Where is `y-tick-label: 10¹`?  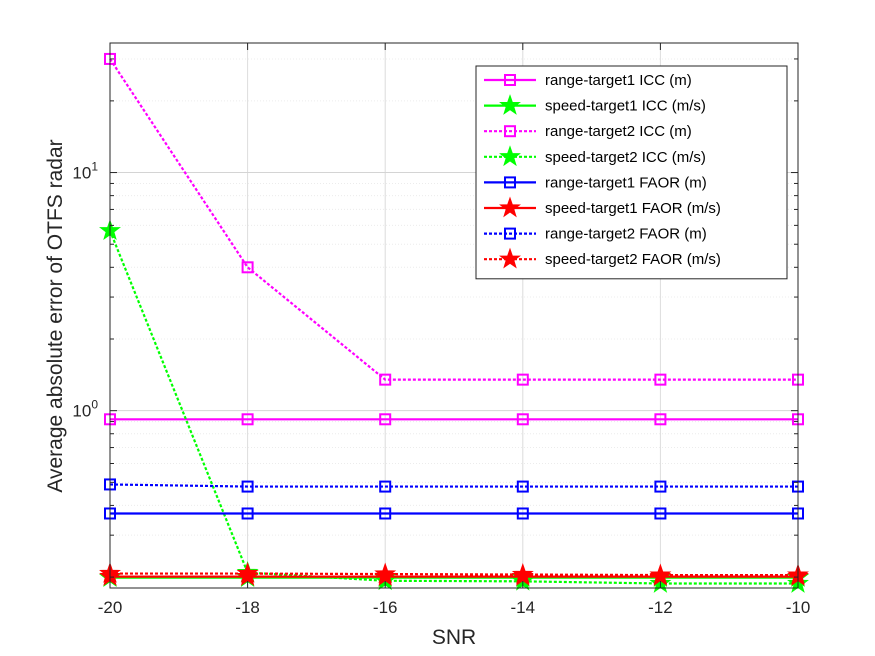 y-tick-label: 10¹ is located at coordinates (85, 171).